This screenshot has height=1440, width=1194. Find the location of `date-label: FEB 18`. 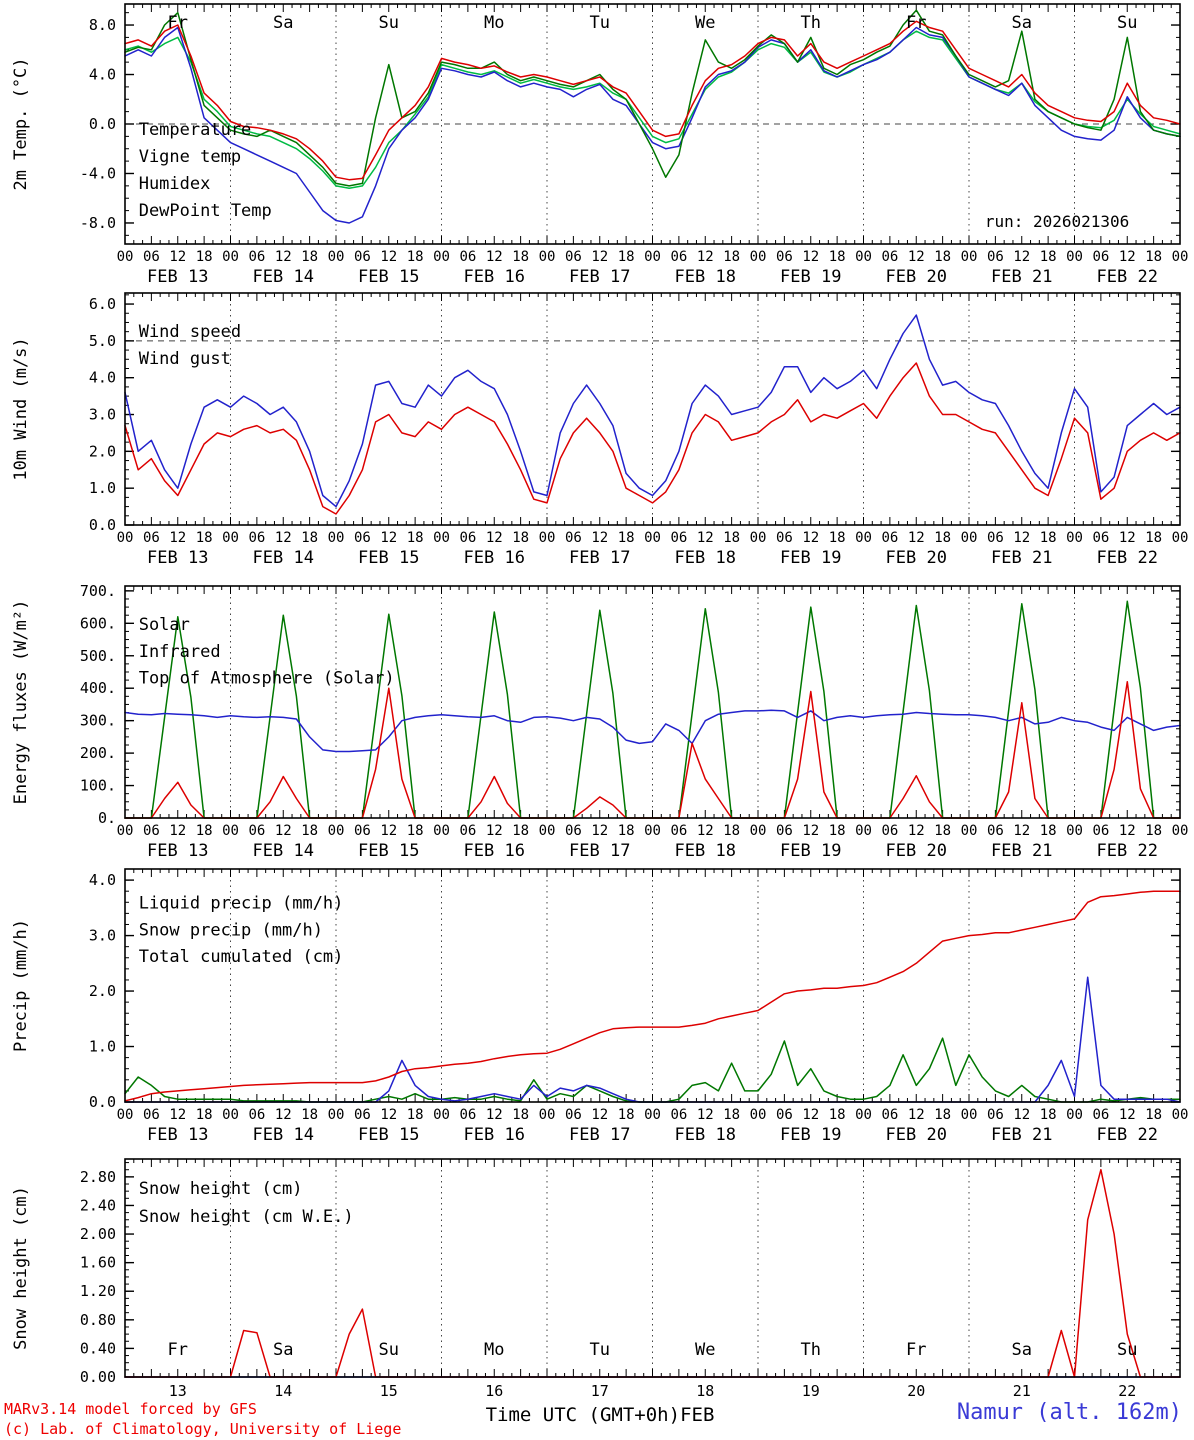

date-label: FEB 18 is located at coordinates (705, 1135).